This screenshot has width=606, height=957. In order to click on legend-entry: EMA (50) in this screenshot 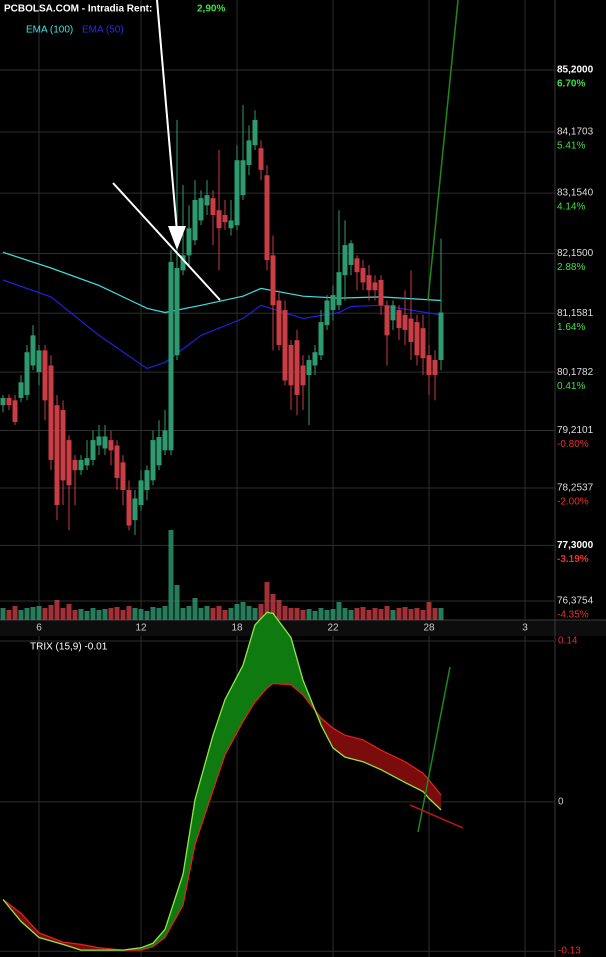, I will do `click(103, 30)`.